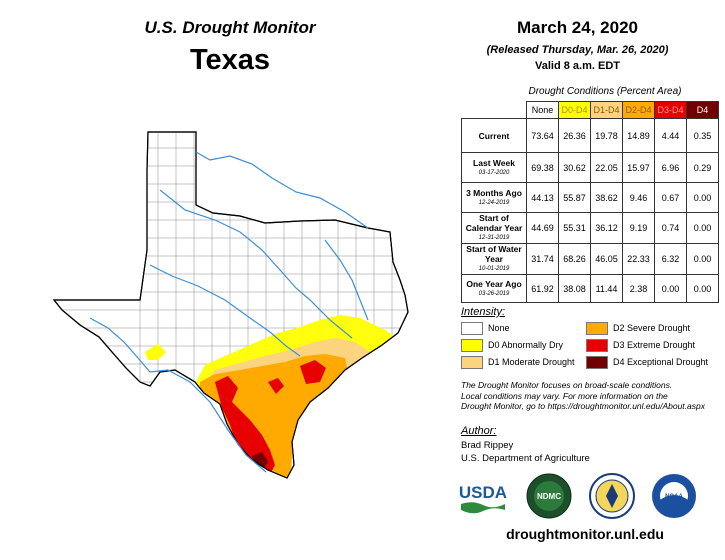 This screenshot has height=560, width=725. I want to click on row-label: Current, so click(494, 135).